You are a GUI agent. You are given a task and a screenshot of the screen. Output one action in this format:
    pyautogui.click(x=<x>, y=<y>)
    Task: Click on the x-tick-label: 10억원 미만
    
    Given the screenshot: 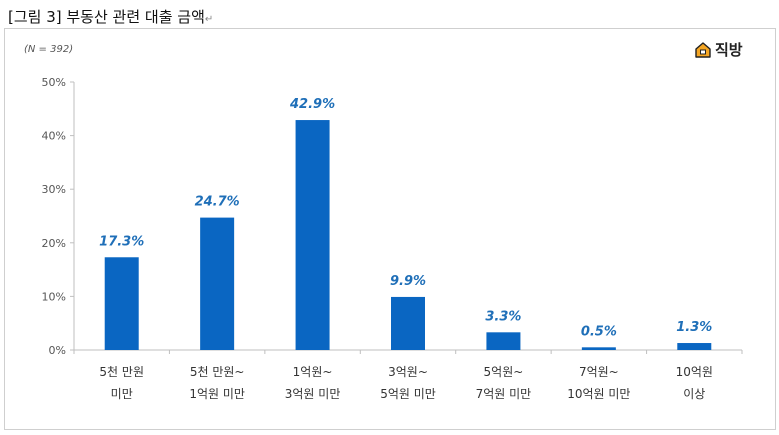 What is the action you would take?
    pyautogui.click(x=598, y=394)
    